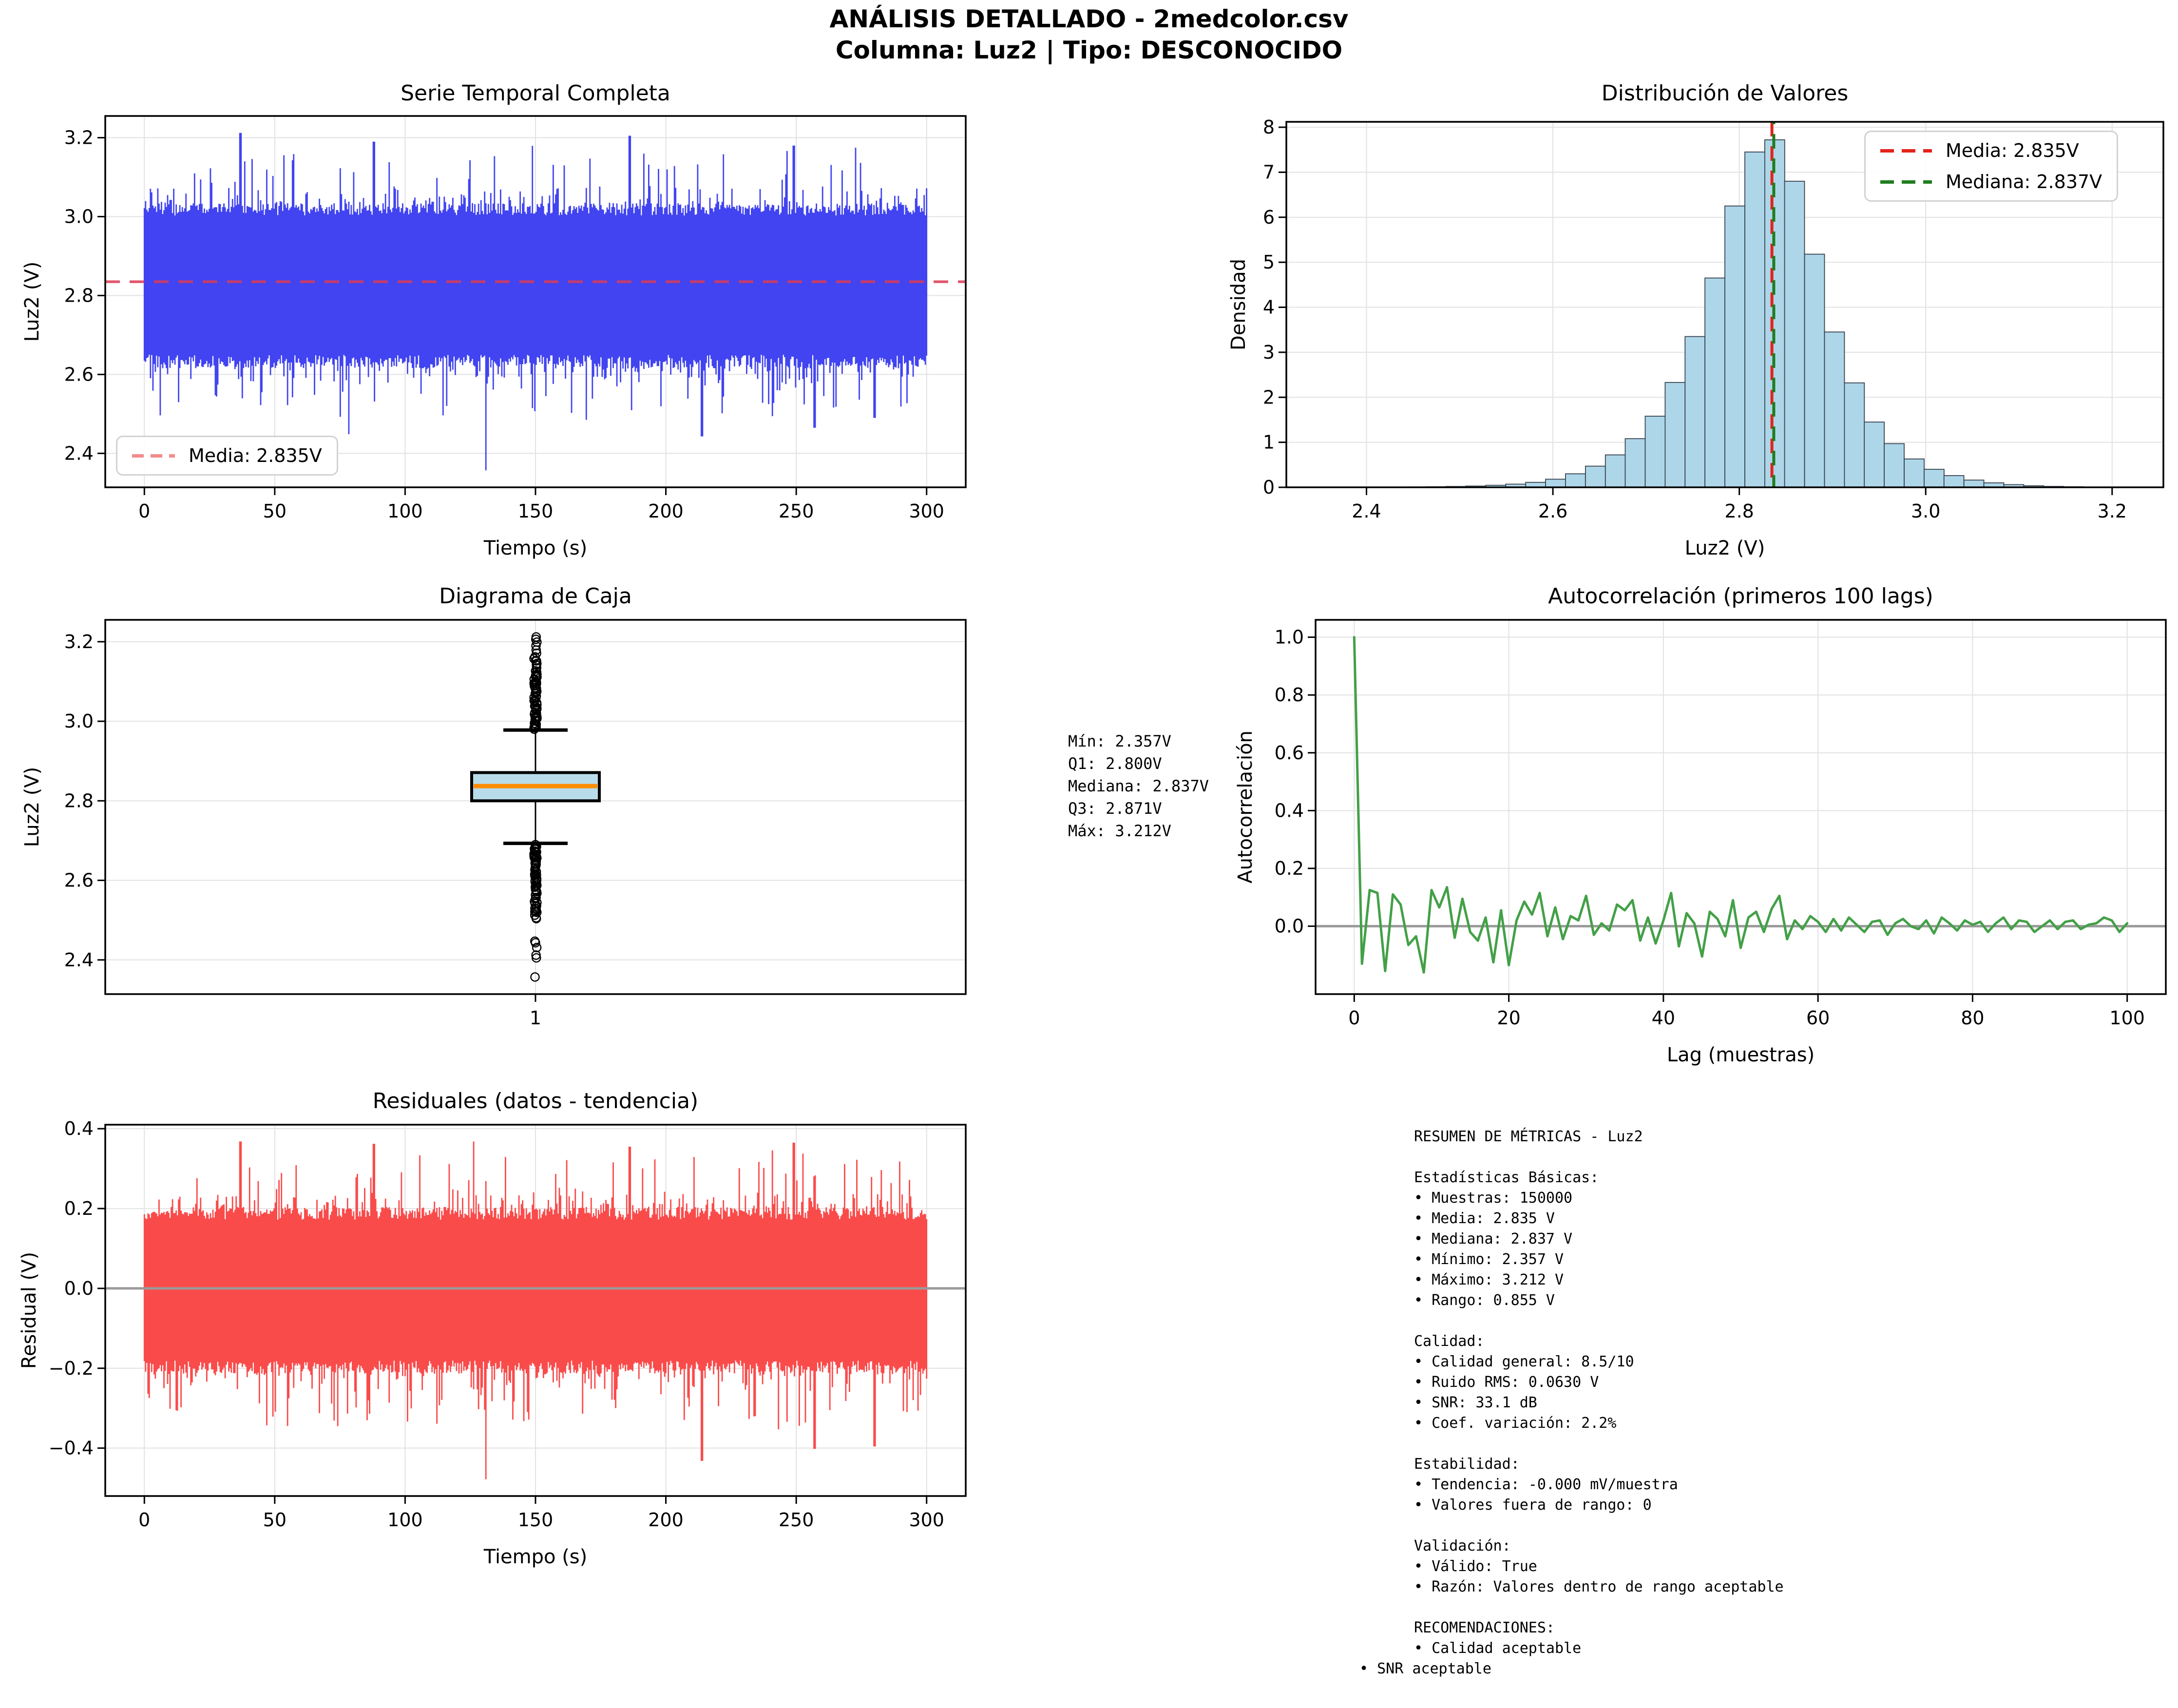 Image resolution: width=2178 pixels, height=1708 pixels. Describe the element at coordinates (1269, 397) in the screenshot. I see `svg-text: 2` at that location.